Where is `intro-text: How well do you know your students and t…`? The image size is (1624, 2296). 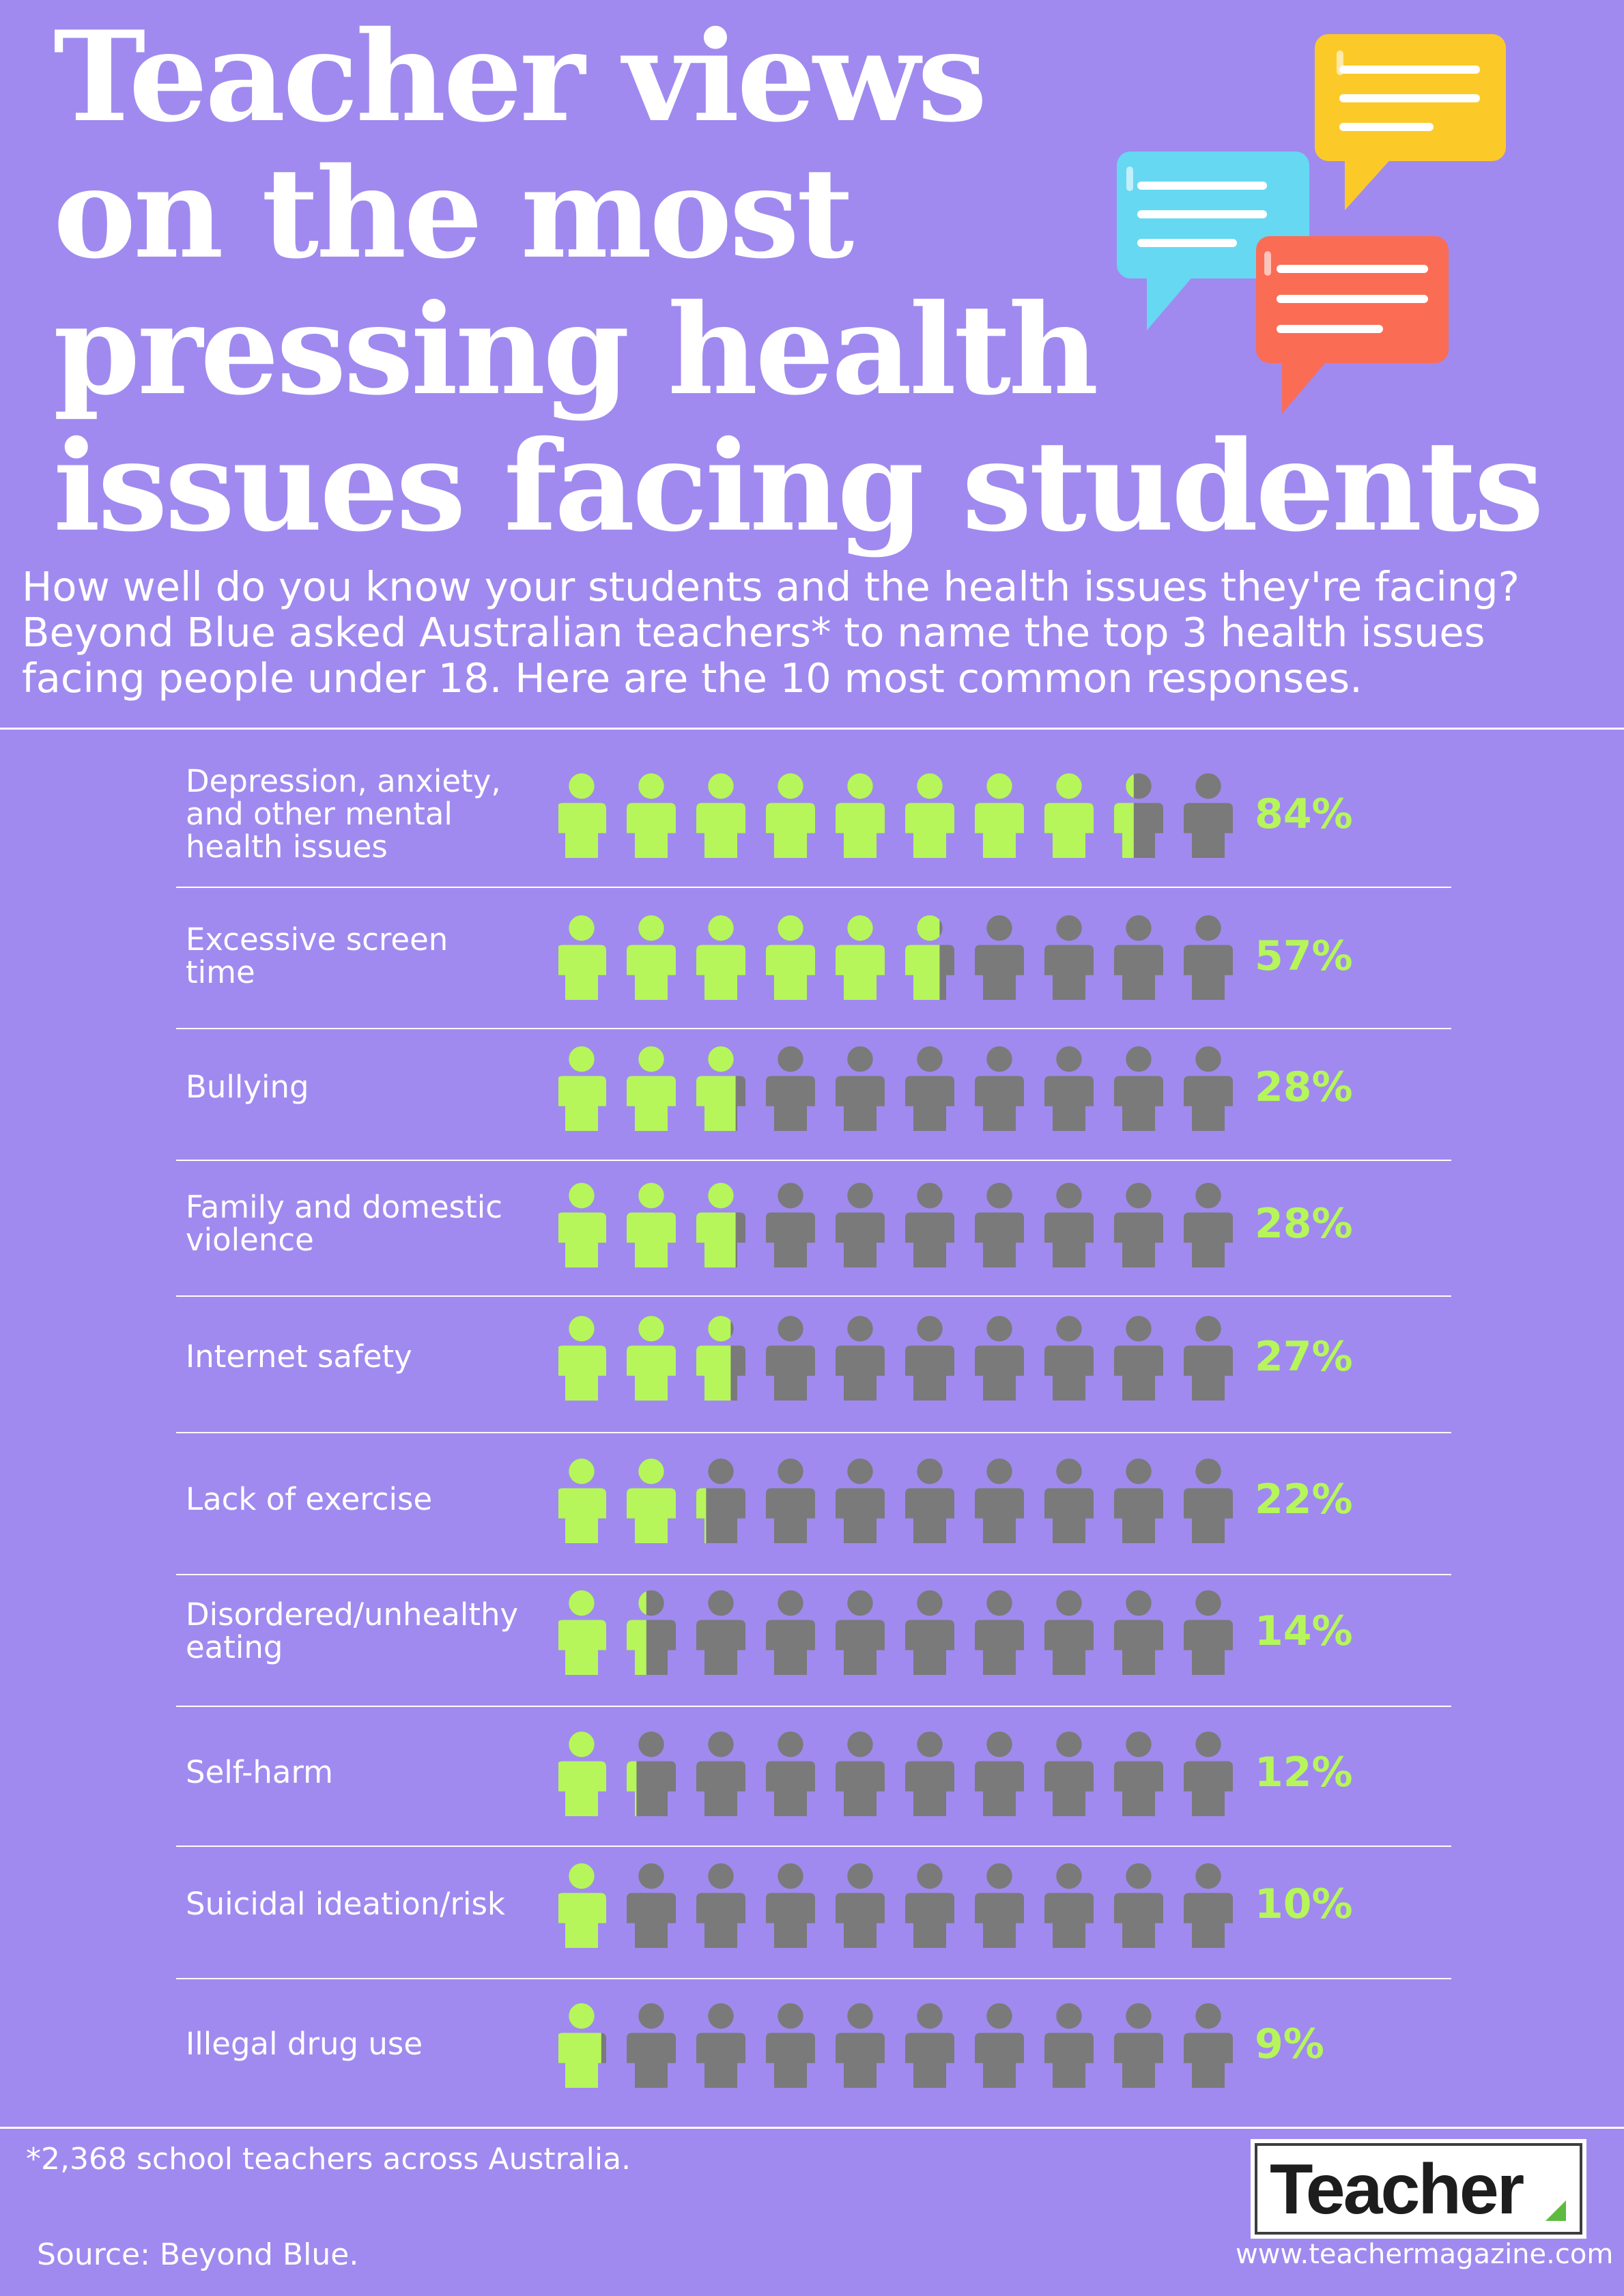 intro-text: How well do you know your students and t… is located at coordinates (817, 633).